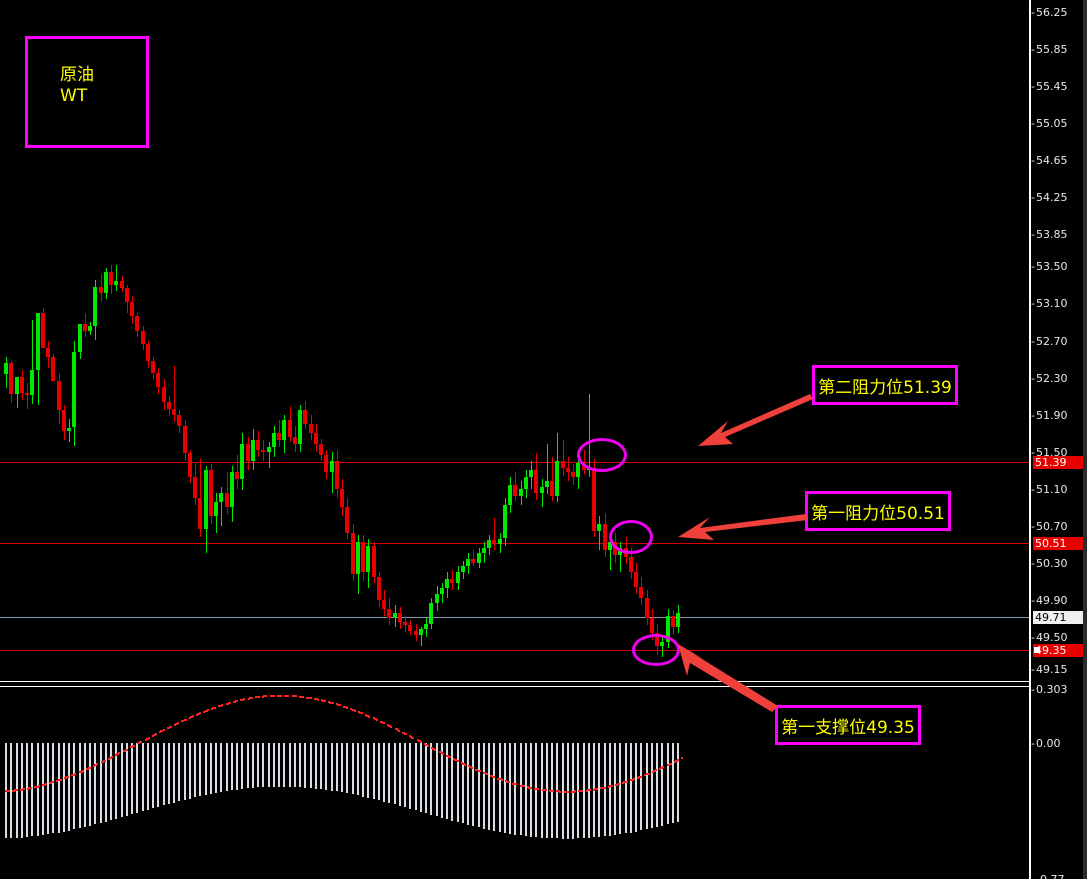 The width and height of the screenshot is (1087, 879). Describe the element at coordinates (1049, 124) in the screenshot. I see `price-tick-55.05: -55.05` at that location.